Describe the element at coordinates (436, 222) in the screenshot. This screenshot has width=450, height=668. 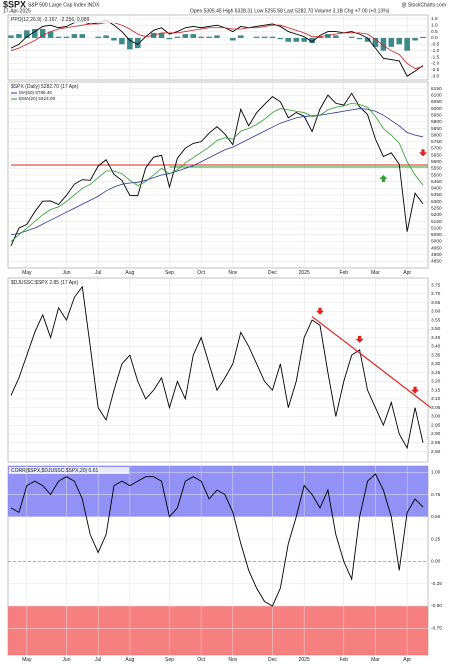
I see `y-tick-label: 5150` at that location.